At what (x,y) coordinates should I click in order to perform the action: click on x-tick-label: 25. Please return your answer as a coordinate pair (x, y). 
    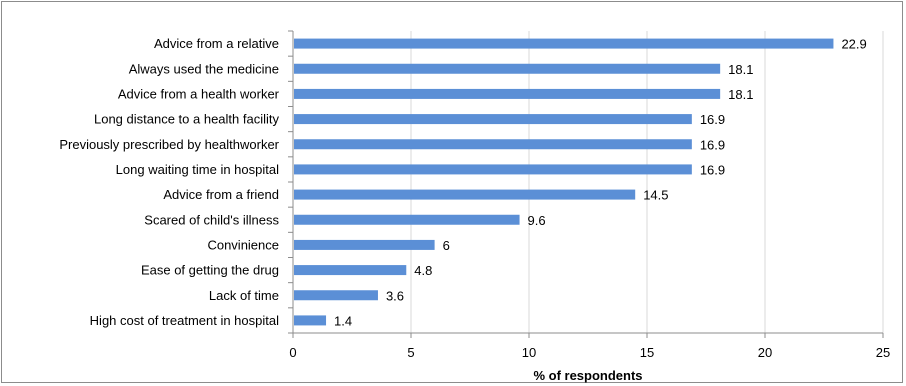
    Looking at the image, I should click on (883, 352).